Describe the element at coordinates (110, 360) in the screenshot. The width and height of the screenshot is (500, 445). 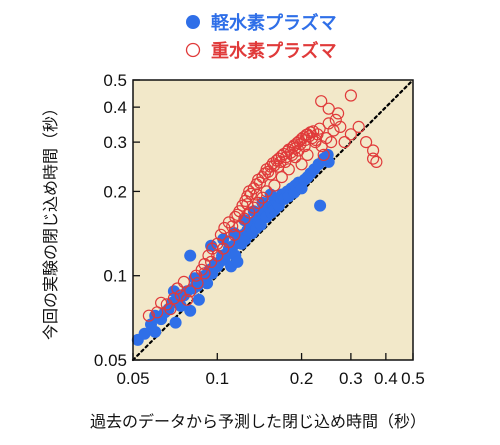
I see `y-tick-label: 0.05` at that location.